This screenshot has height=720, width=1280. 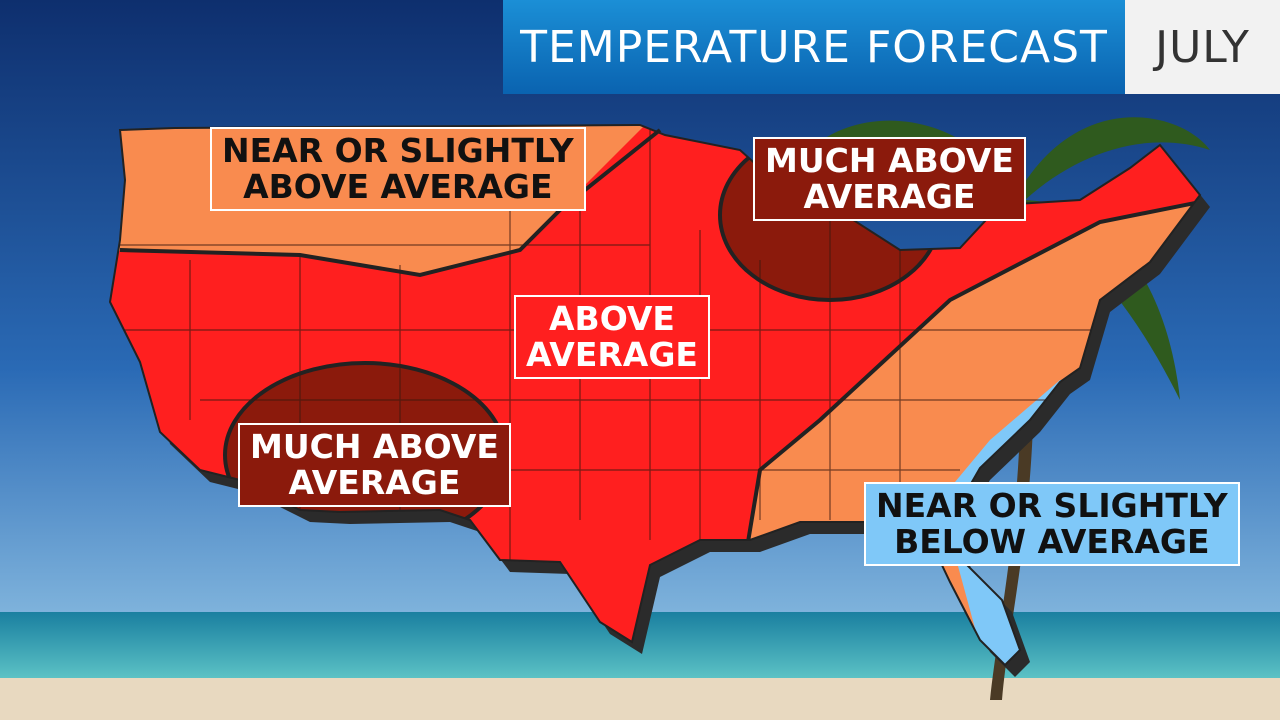 I want to click on title-banner: TEMPERATURE FORECAST, so click(x=814, y=47).